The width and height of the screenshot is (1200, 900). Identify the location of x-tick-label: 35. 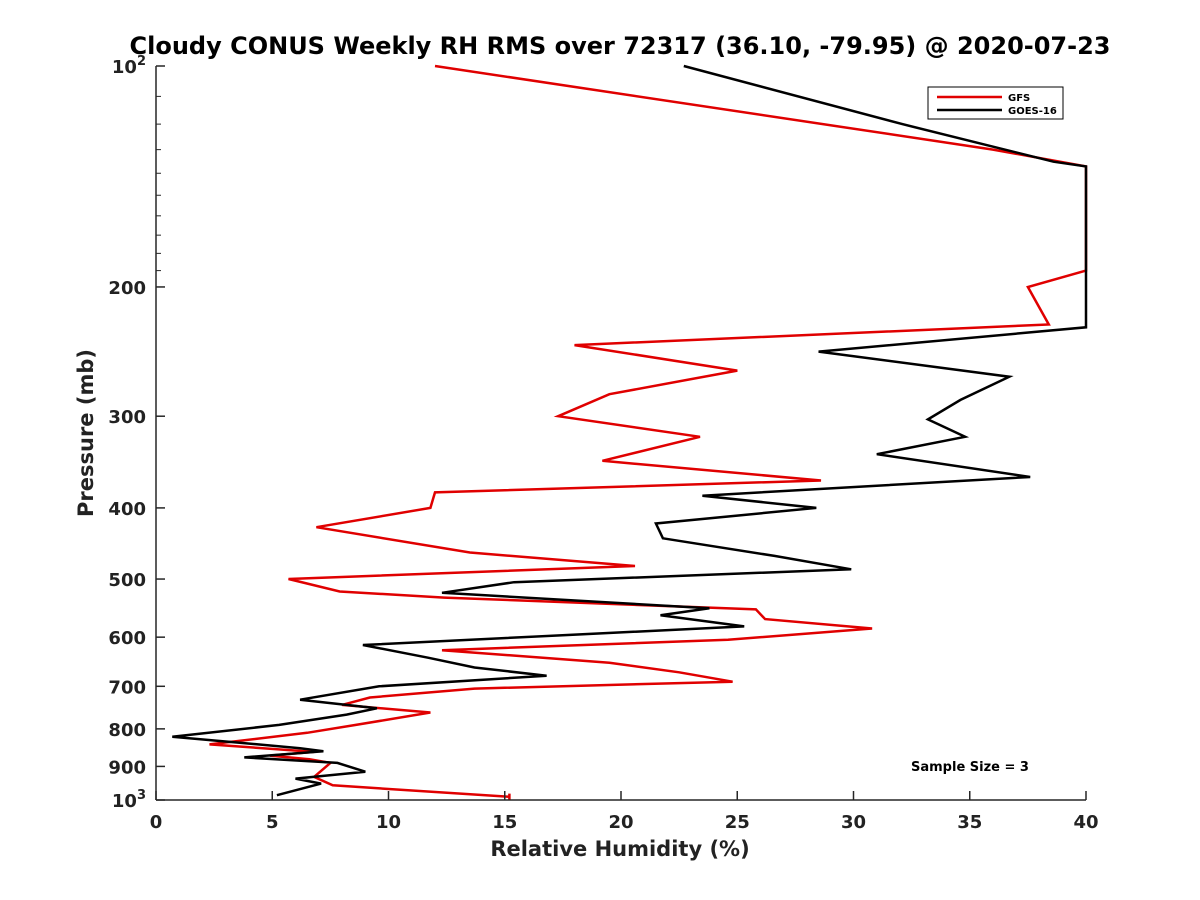
(969, 822).